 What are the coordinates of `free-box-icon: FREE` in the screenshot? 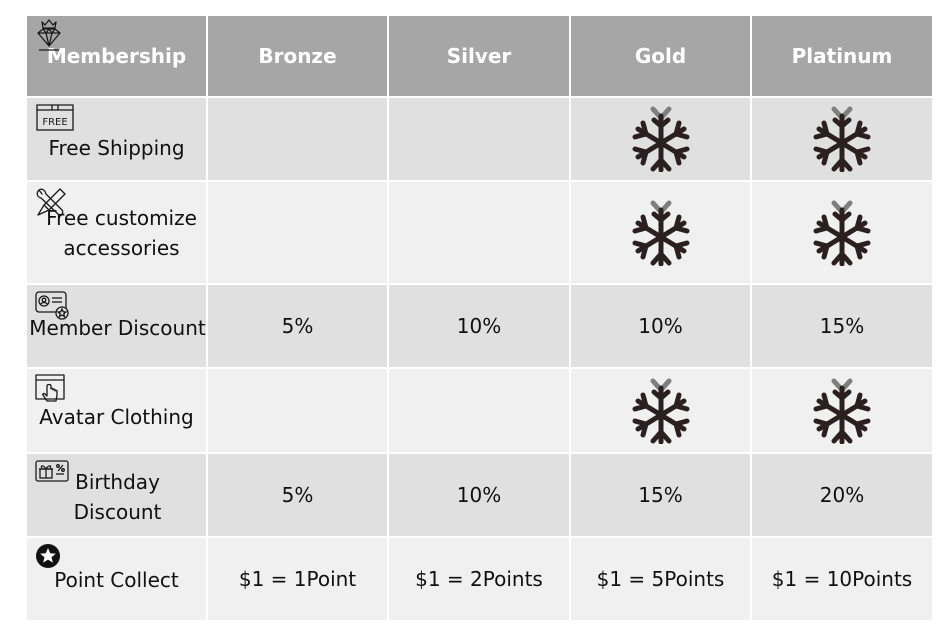 It's located at (55, 117).